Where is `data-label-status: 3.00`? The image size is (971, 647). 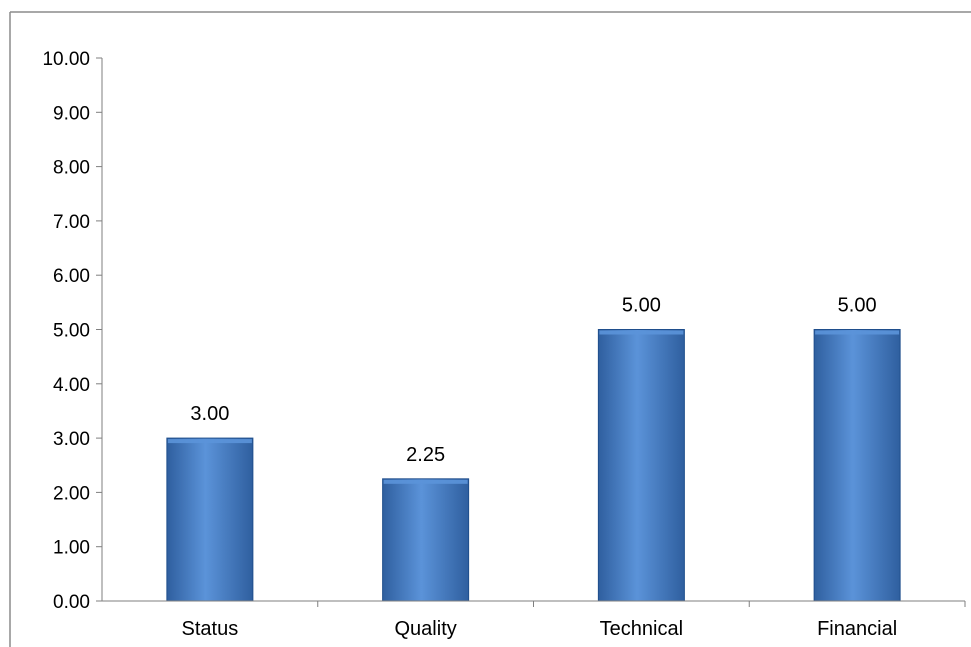 data-label-status: 3.00 is located at coordinates (209, 414).